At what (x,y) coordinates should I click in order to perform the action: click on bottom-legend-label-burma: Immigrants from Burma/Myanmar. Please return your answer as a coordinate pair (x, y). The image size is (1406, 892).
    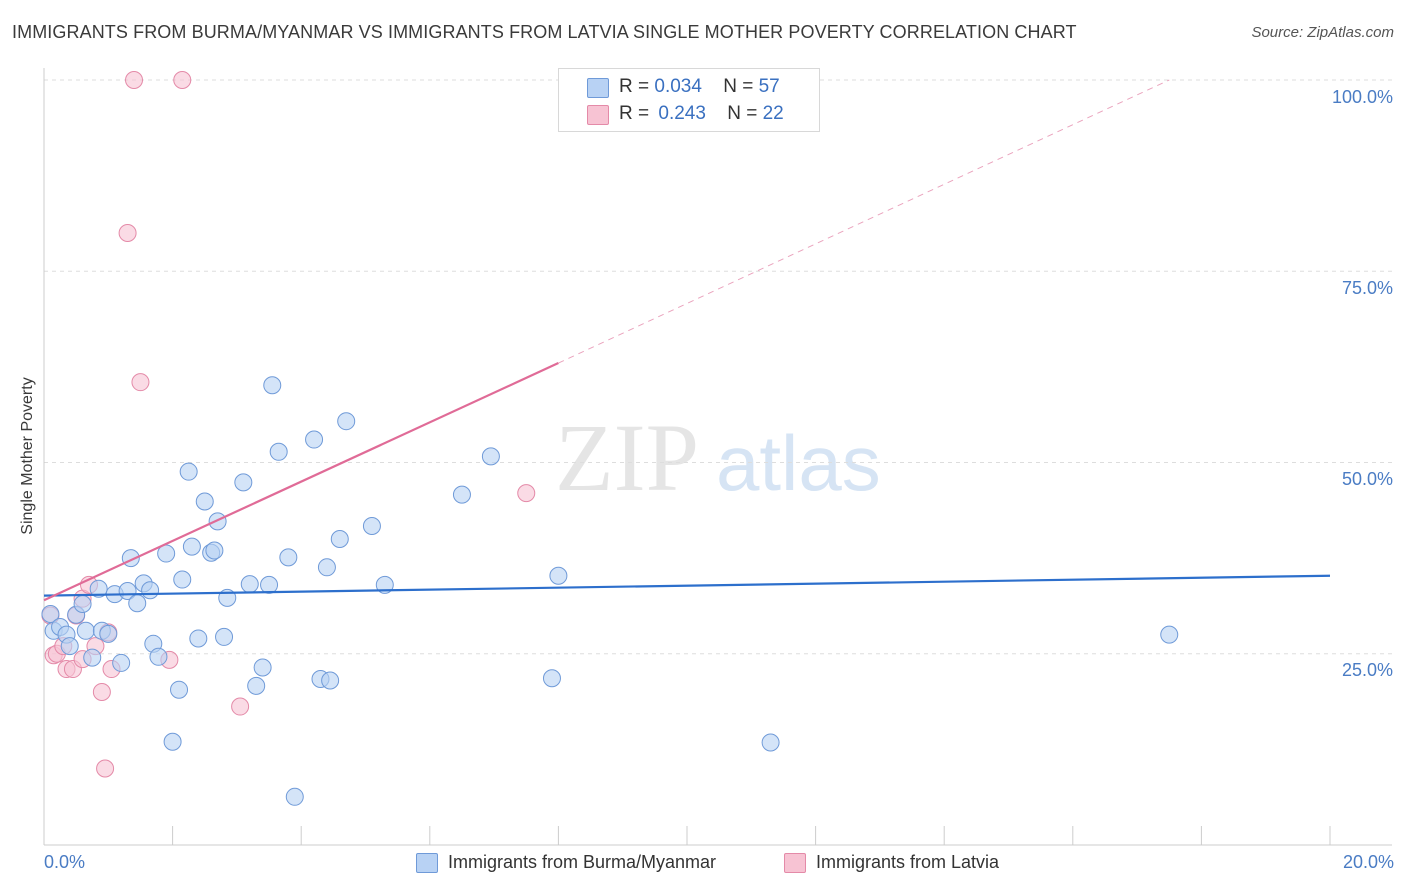
    Looking at the image, I should click on (582, 862).